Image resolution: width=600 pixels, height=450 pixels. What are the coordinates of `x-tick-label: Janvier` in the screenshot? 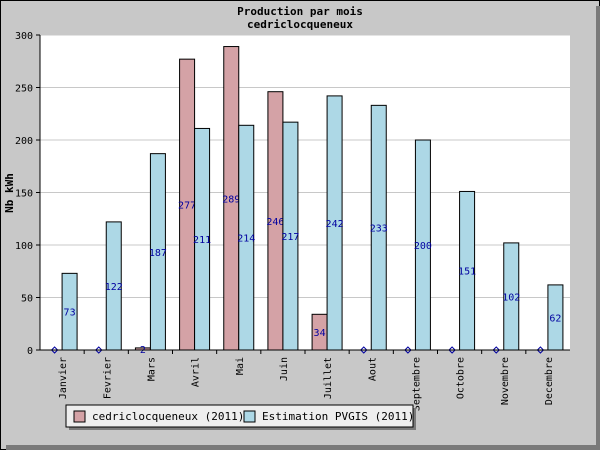 It's located at (63, 378).